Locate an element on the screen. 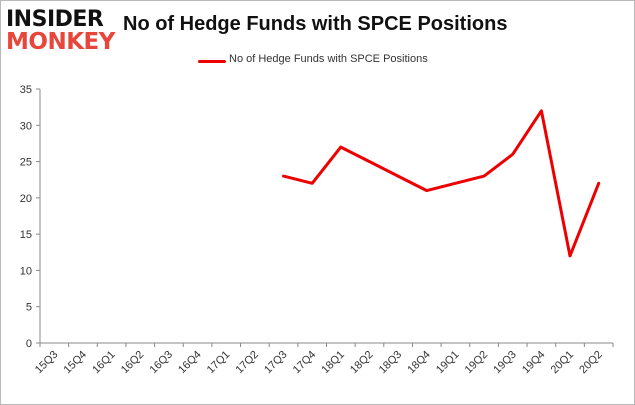  chart-title: No of Hedge Funds with SPCE Positions is located at coordinates (315, 24).